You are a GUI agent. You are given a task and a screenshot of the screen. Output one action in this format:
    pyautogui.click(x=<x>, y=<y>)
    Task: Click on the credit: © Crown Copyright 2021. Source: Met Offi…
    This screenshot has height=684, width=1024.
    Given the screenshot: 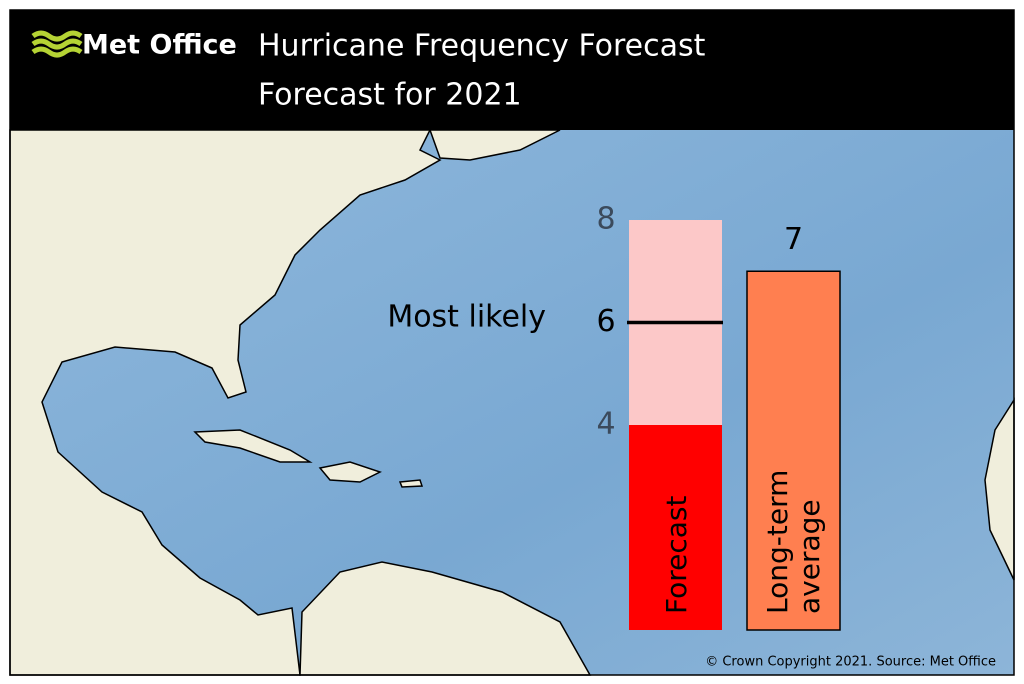 What is the action you would take?
    pyautogui.click(x=850, y=662)
    